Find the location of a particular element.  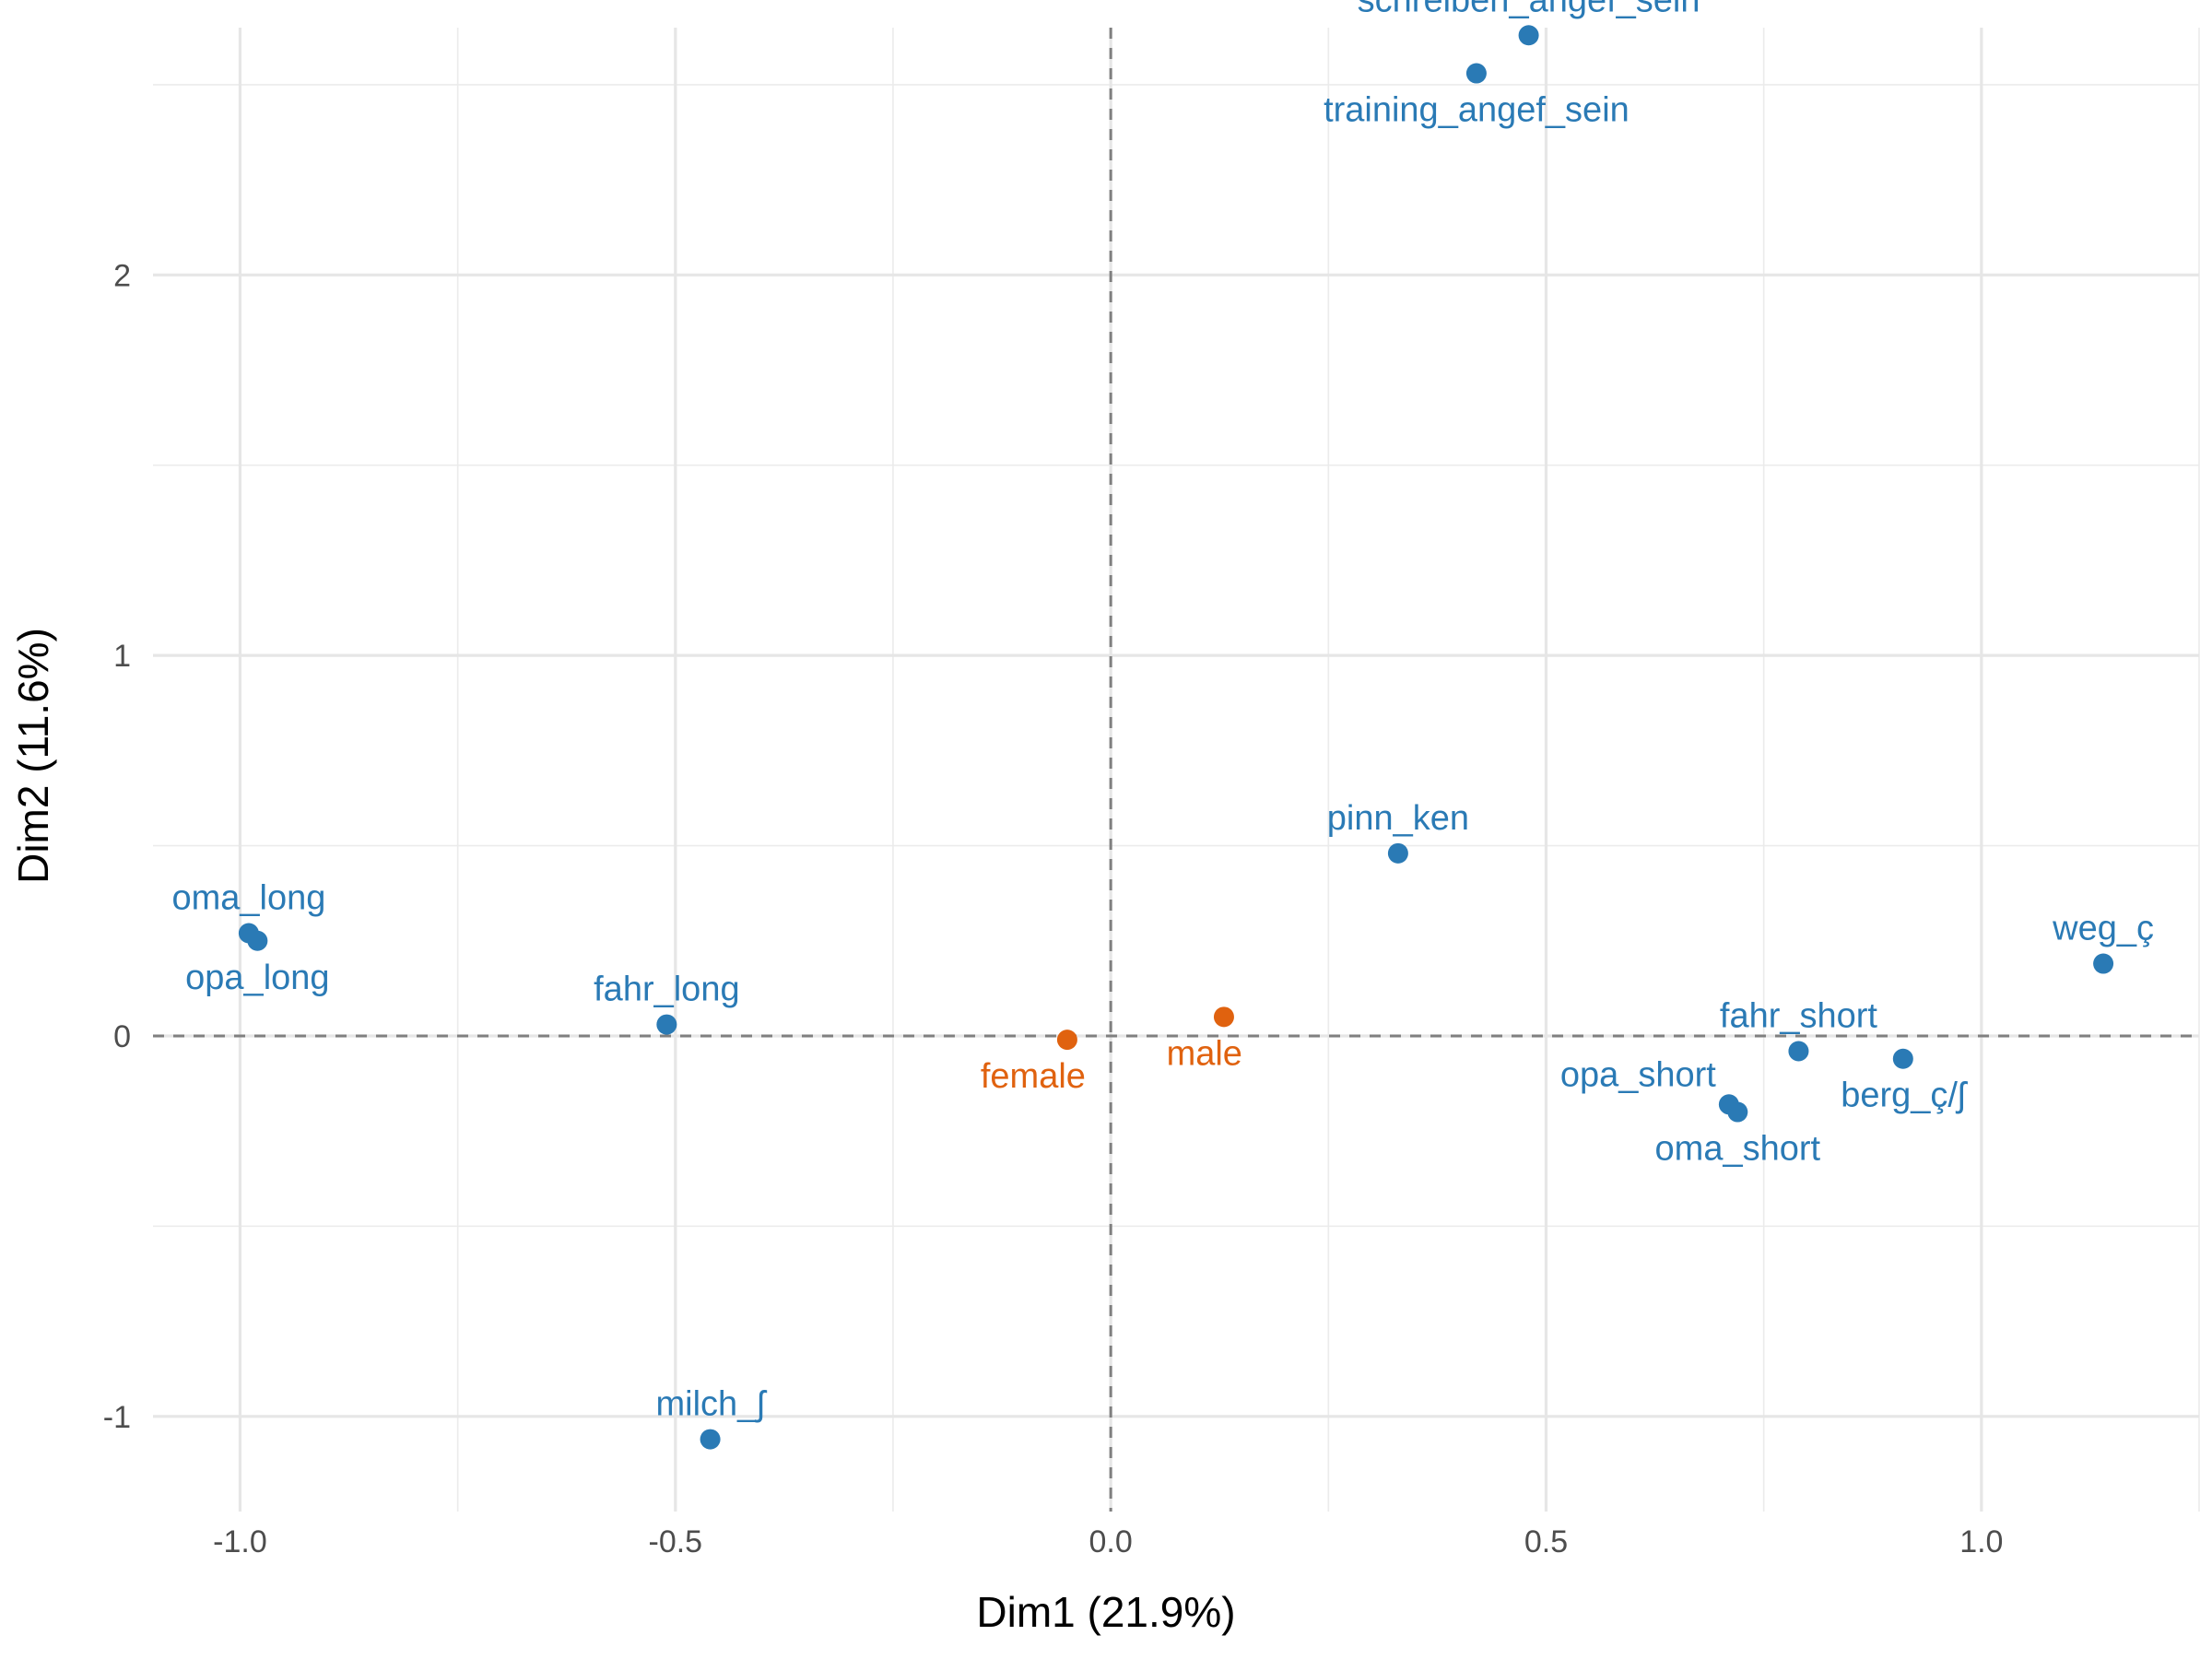

point-label: fahr_long is located at coordinates (666, 990).